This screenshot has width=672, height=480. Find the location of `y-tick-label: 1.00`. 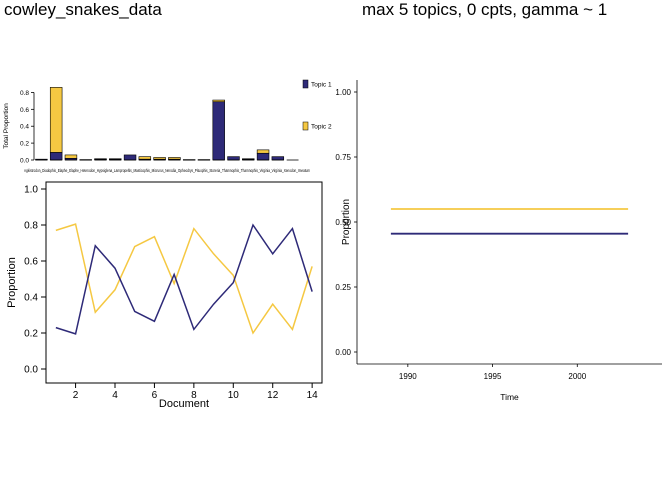

y-tick-label: 1.00 is located at coordinates (343, 92).